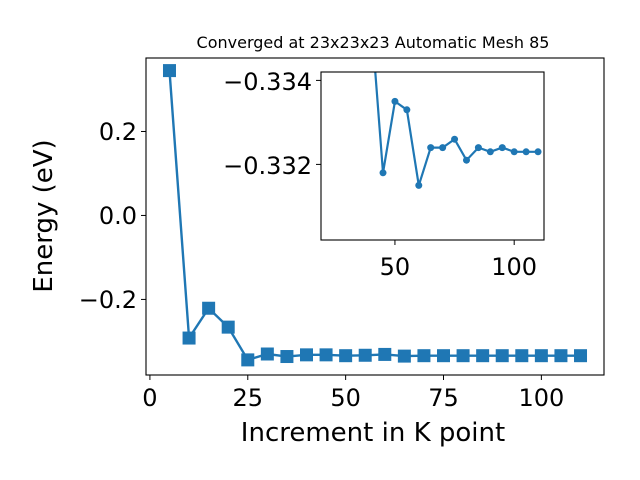  What do you see at coordinates (267, 166) in the screenshot?
I see `inset-y-tick-label: −0.332` at bounding box center [267, 166].